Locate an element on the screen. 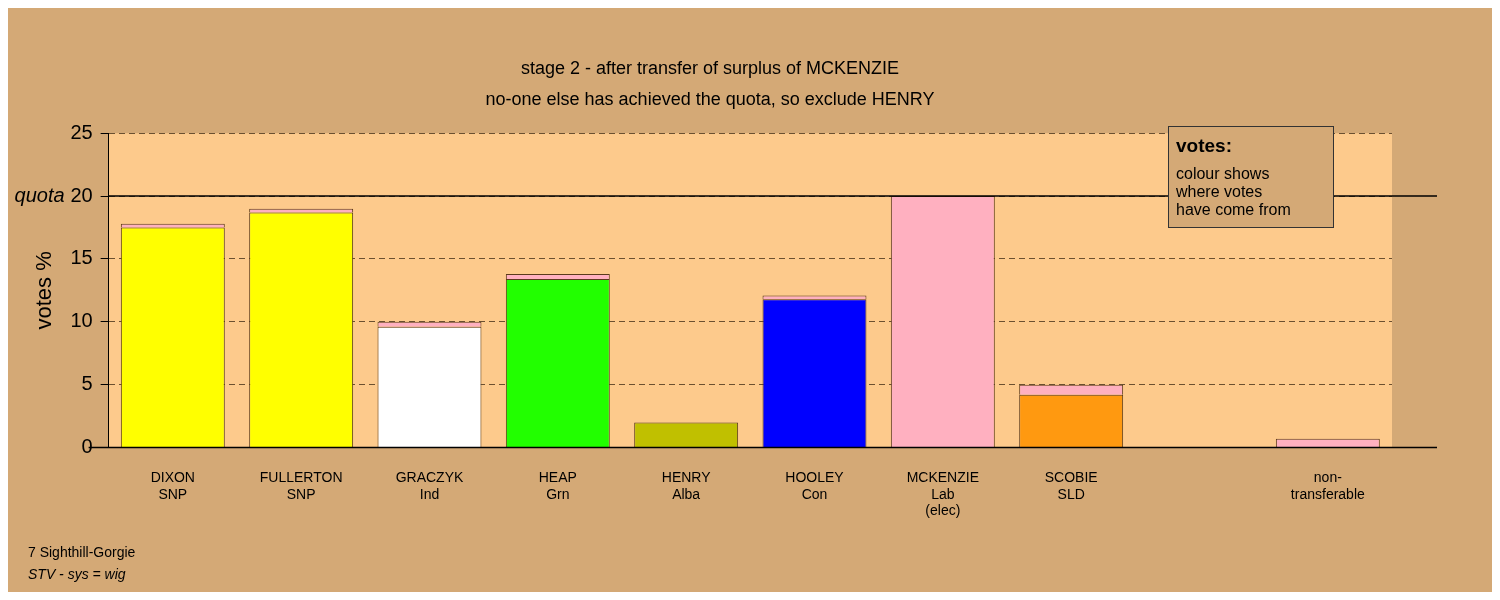  text: 7 Sighthill-Gorgie is located at coordinates (82, 552).